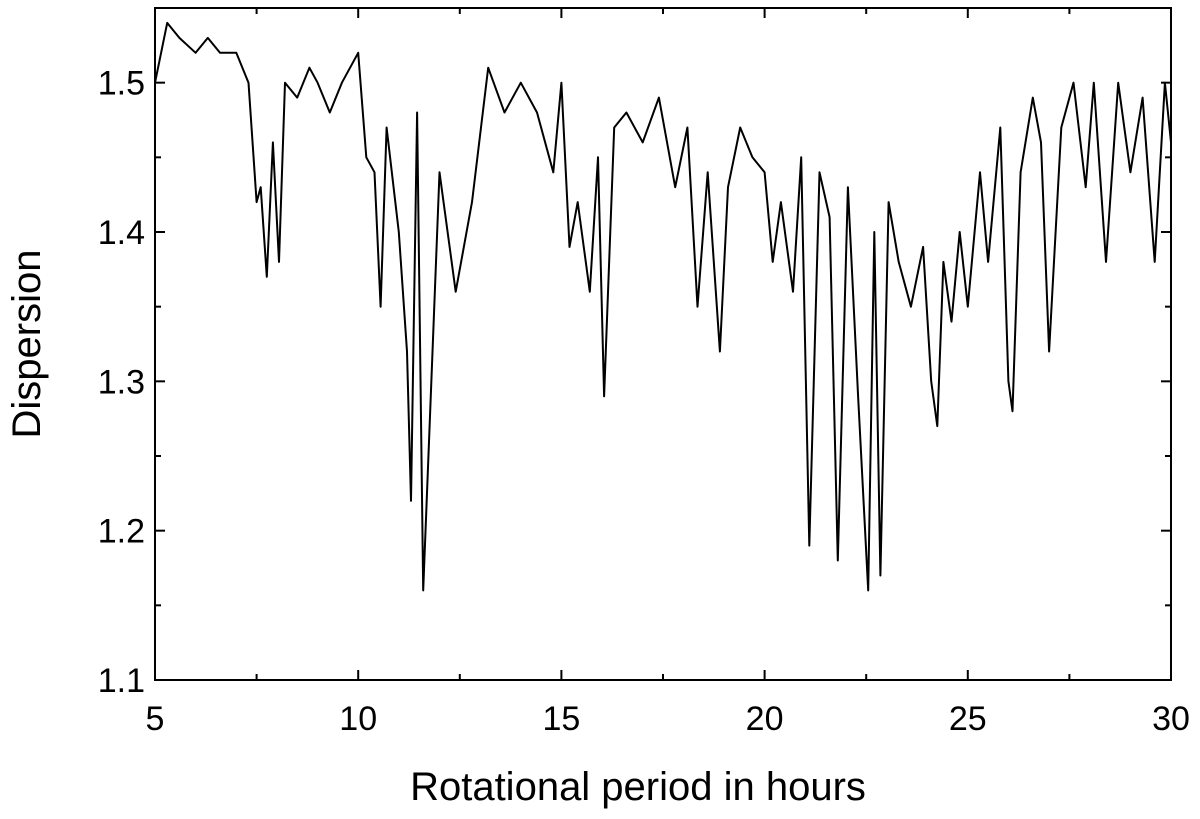  I want to click on y-tick-label: 1.4, so click(121, 233).